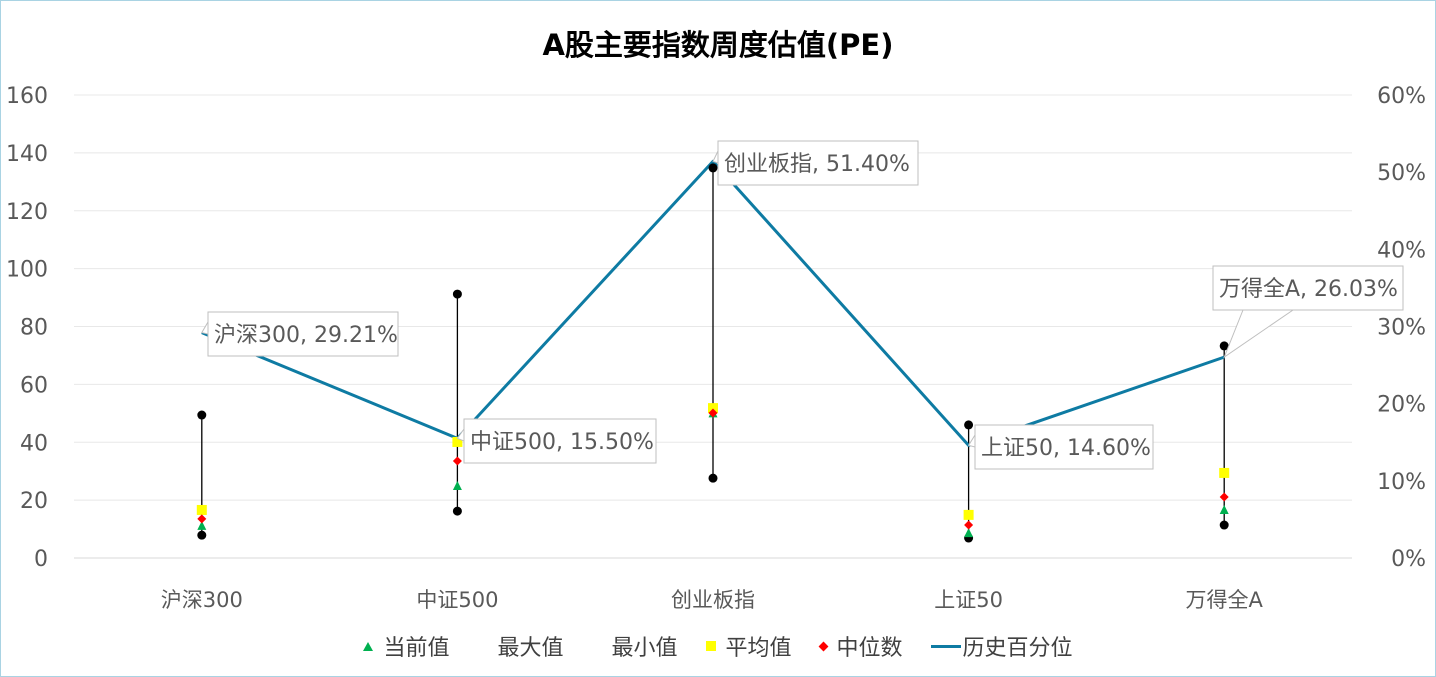  I want to click on left-axis-tick: 40, so click(34, 443).